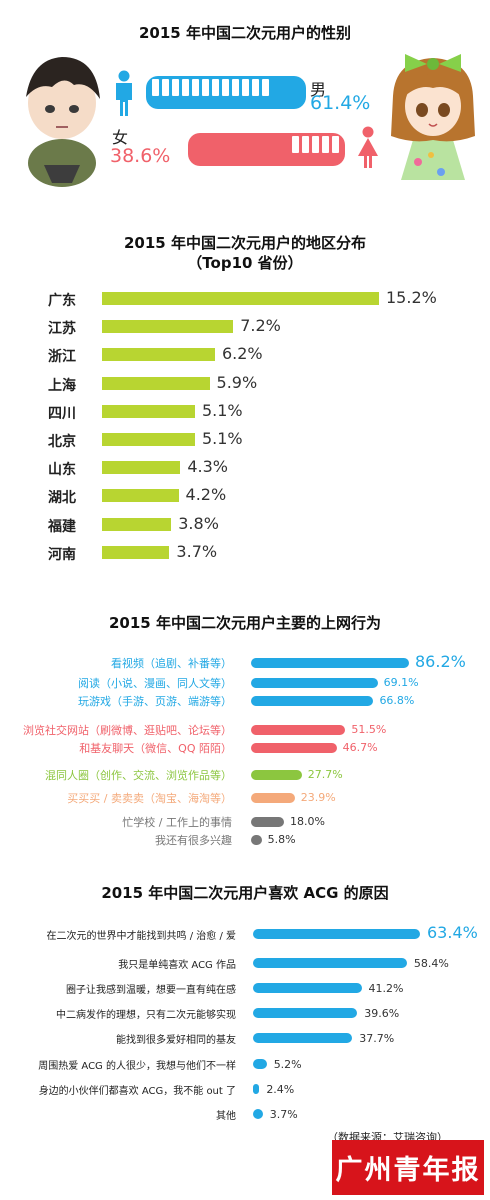  What do you see at coordinates (266, 149) in the screenshot?
I see `female-bar` at bounding box center [266, 149].